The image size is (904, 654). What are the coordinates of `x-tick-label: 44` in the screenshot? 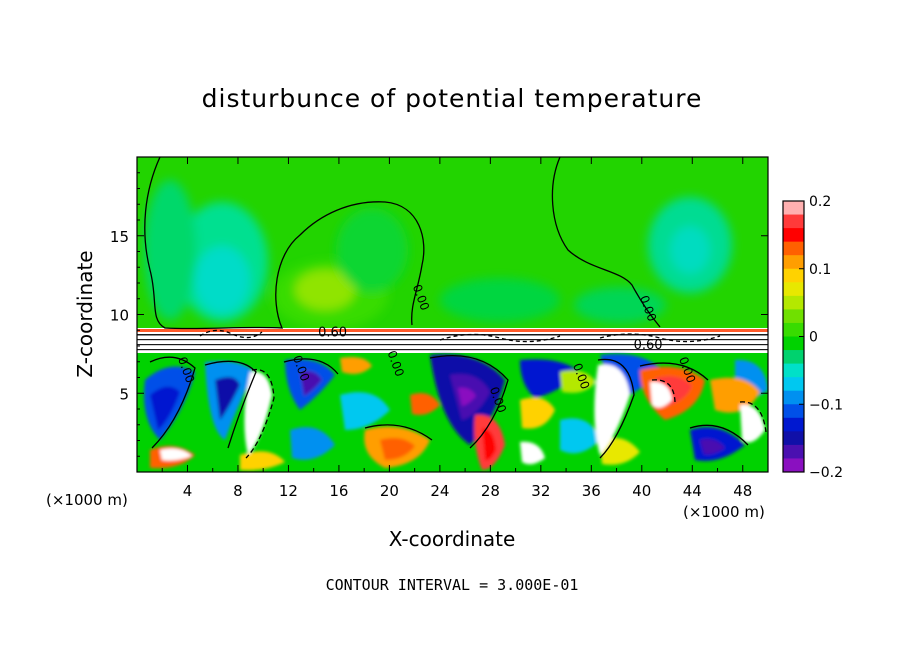 It's located at (692, 491).